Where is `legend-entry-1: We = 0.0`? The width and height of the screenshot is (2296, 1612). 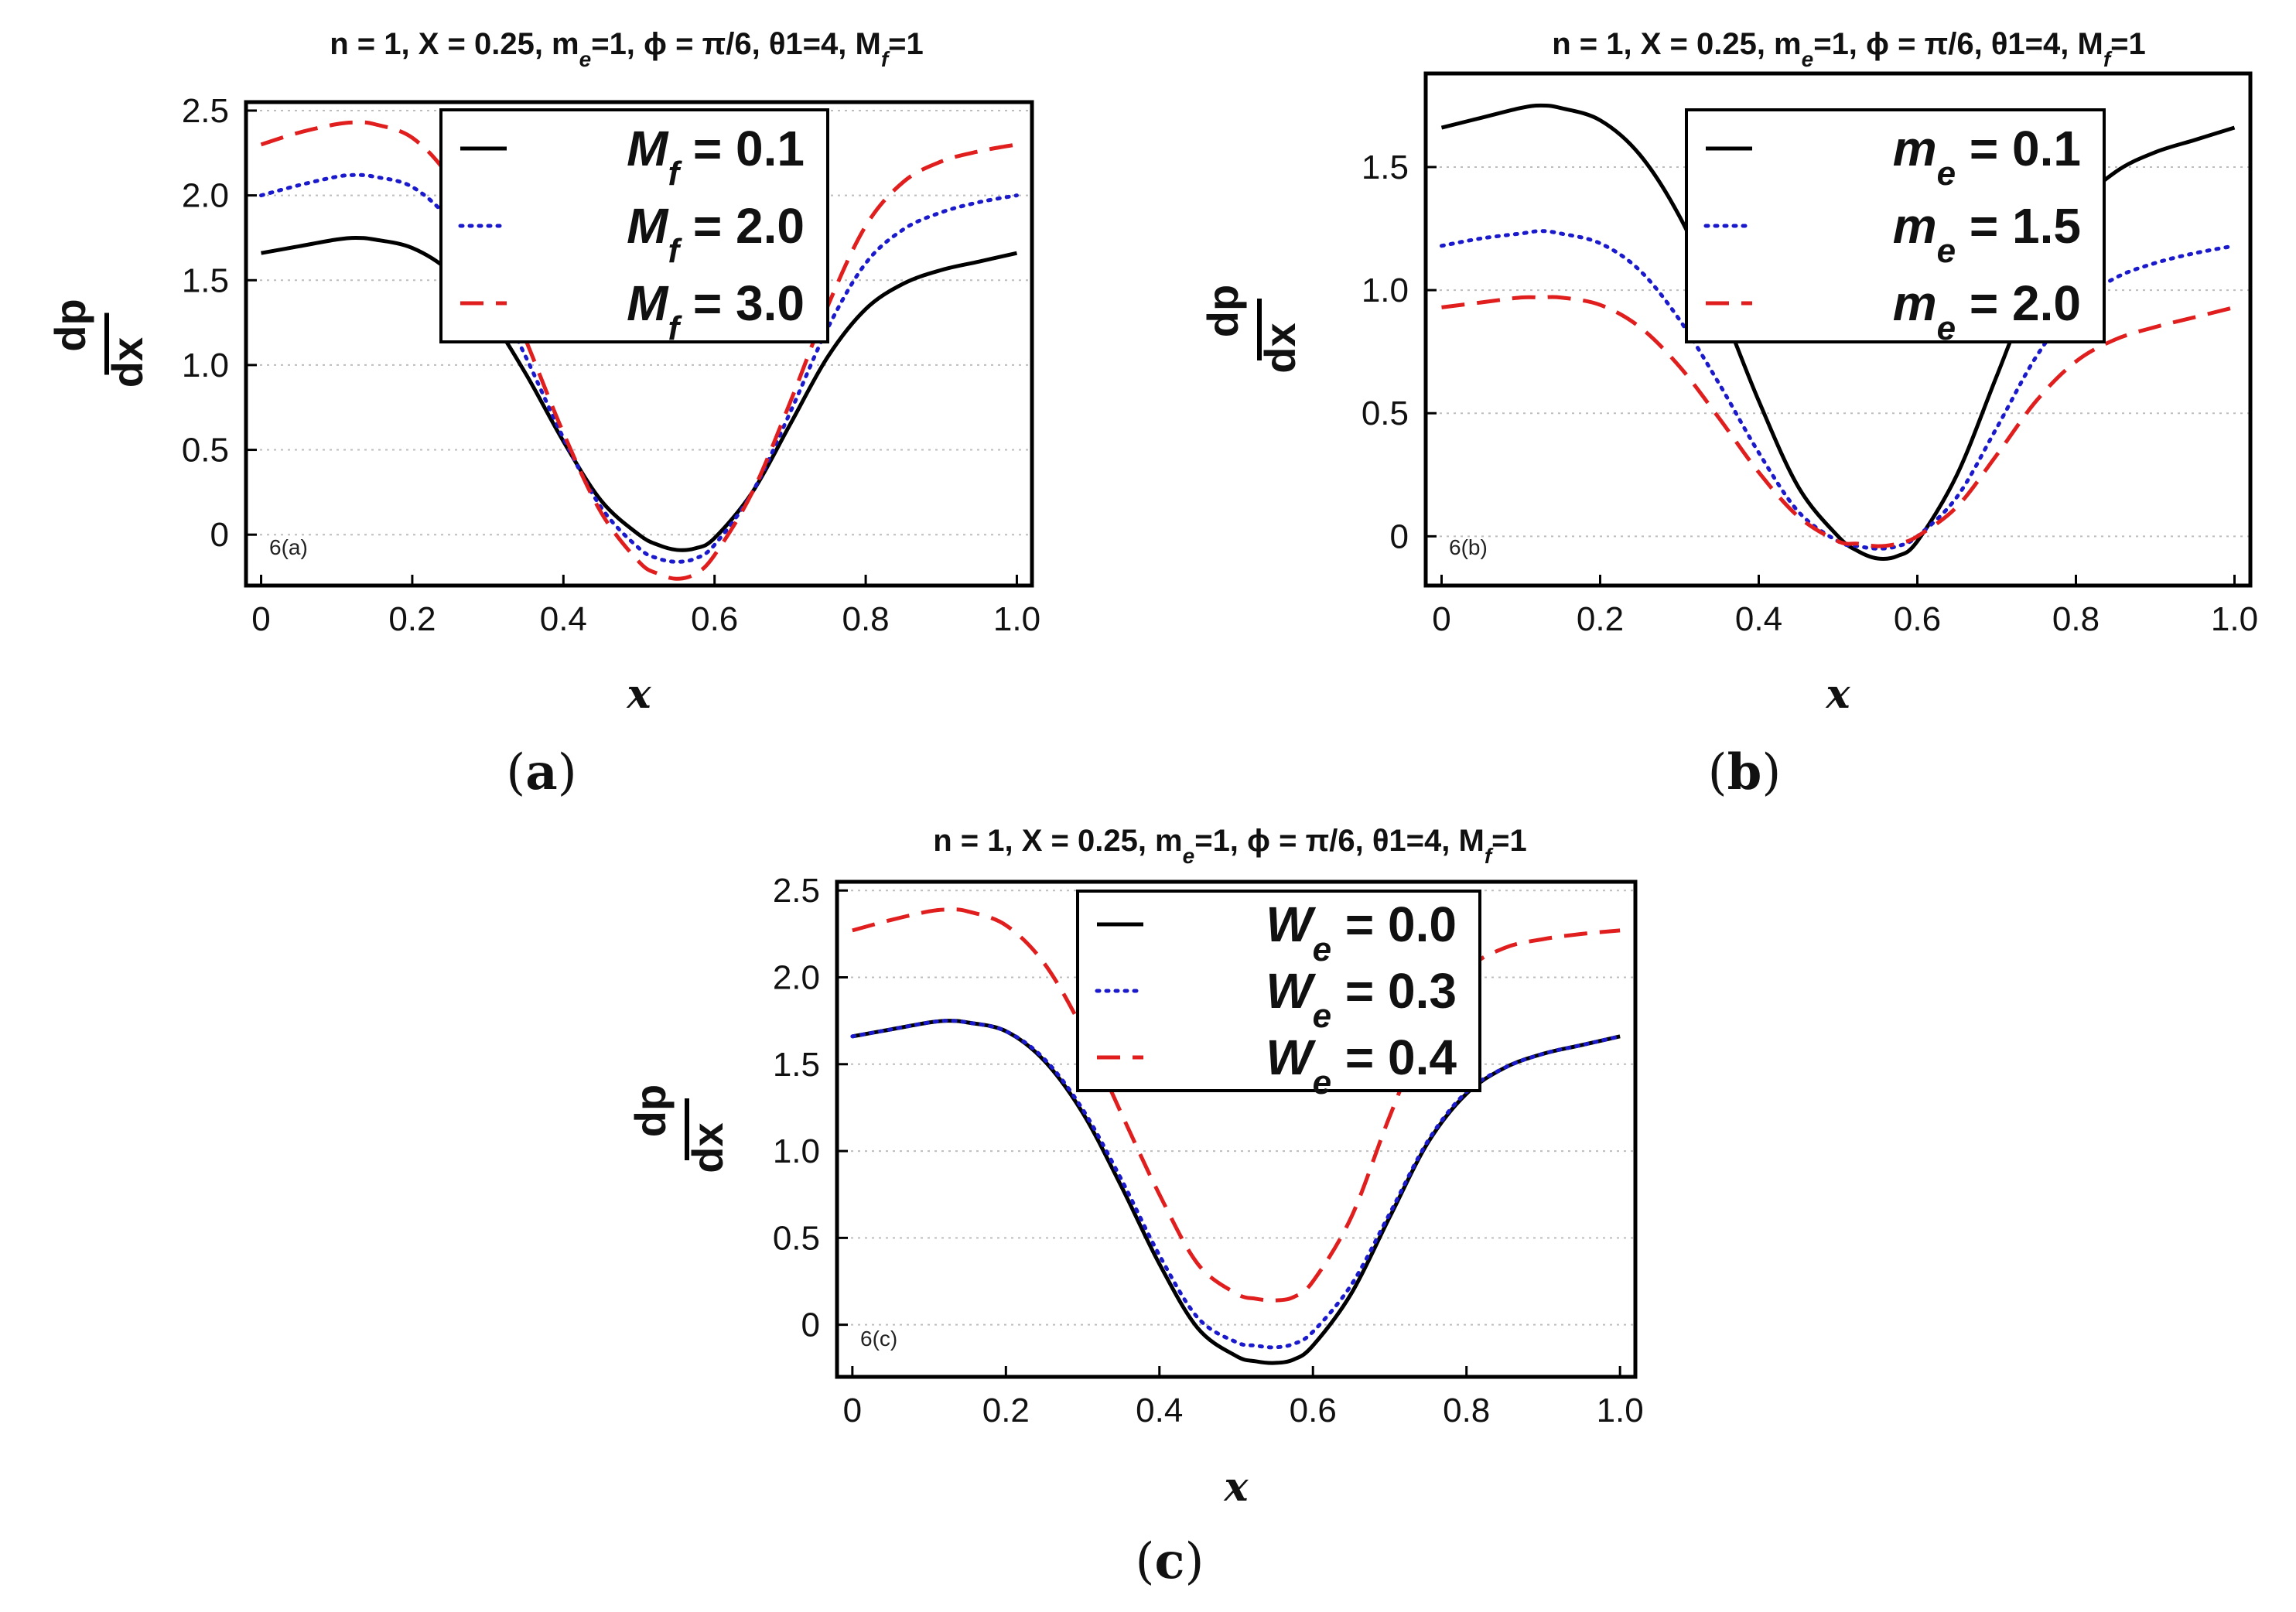 legend-entry-1: We = 0.0 is located at coordinates (1361, 933).